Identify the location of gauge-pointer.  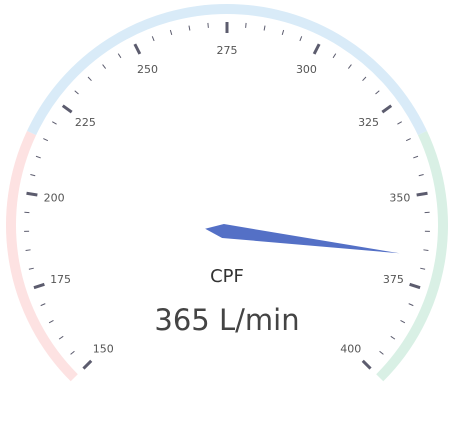
(302, 239).